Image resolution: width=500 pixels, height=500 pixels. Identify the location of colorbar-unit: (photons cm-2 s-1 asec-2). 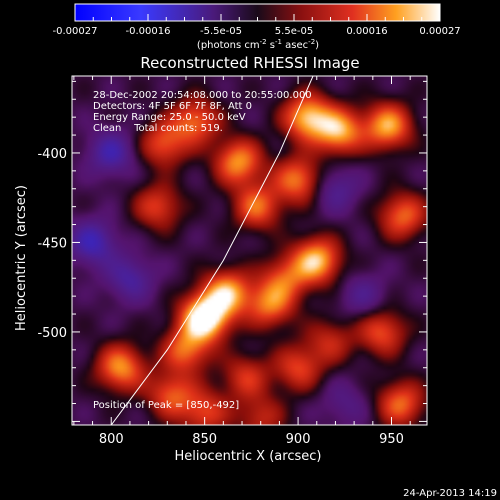
(258, 44).